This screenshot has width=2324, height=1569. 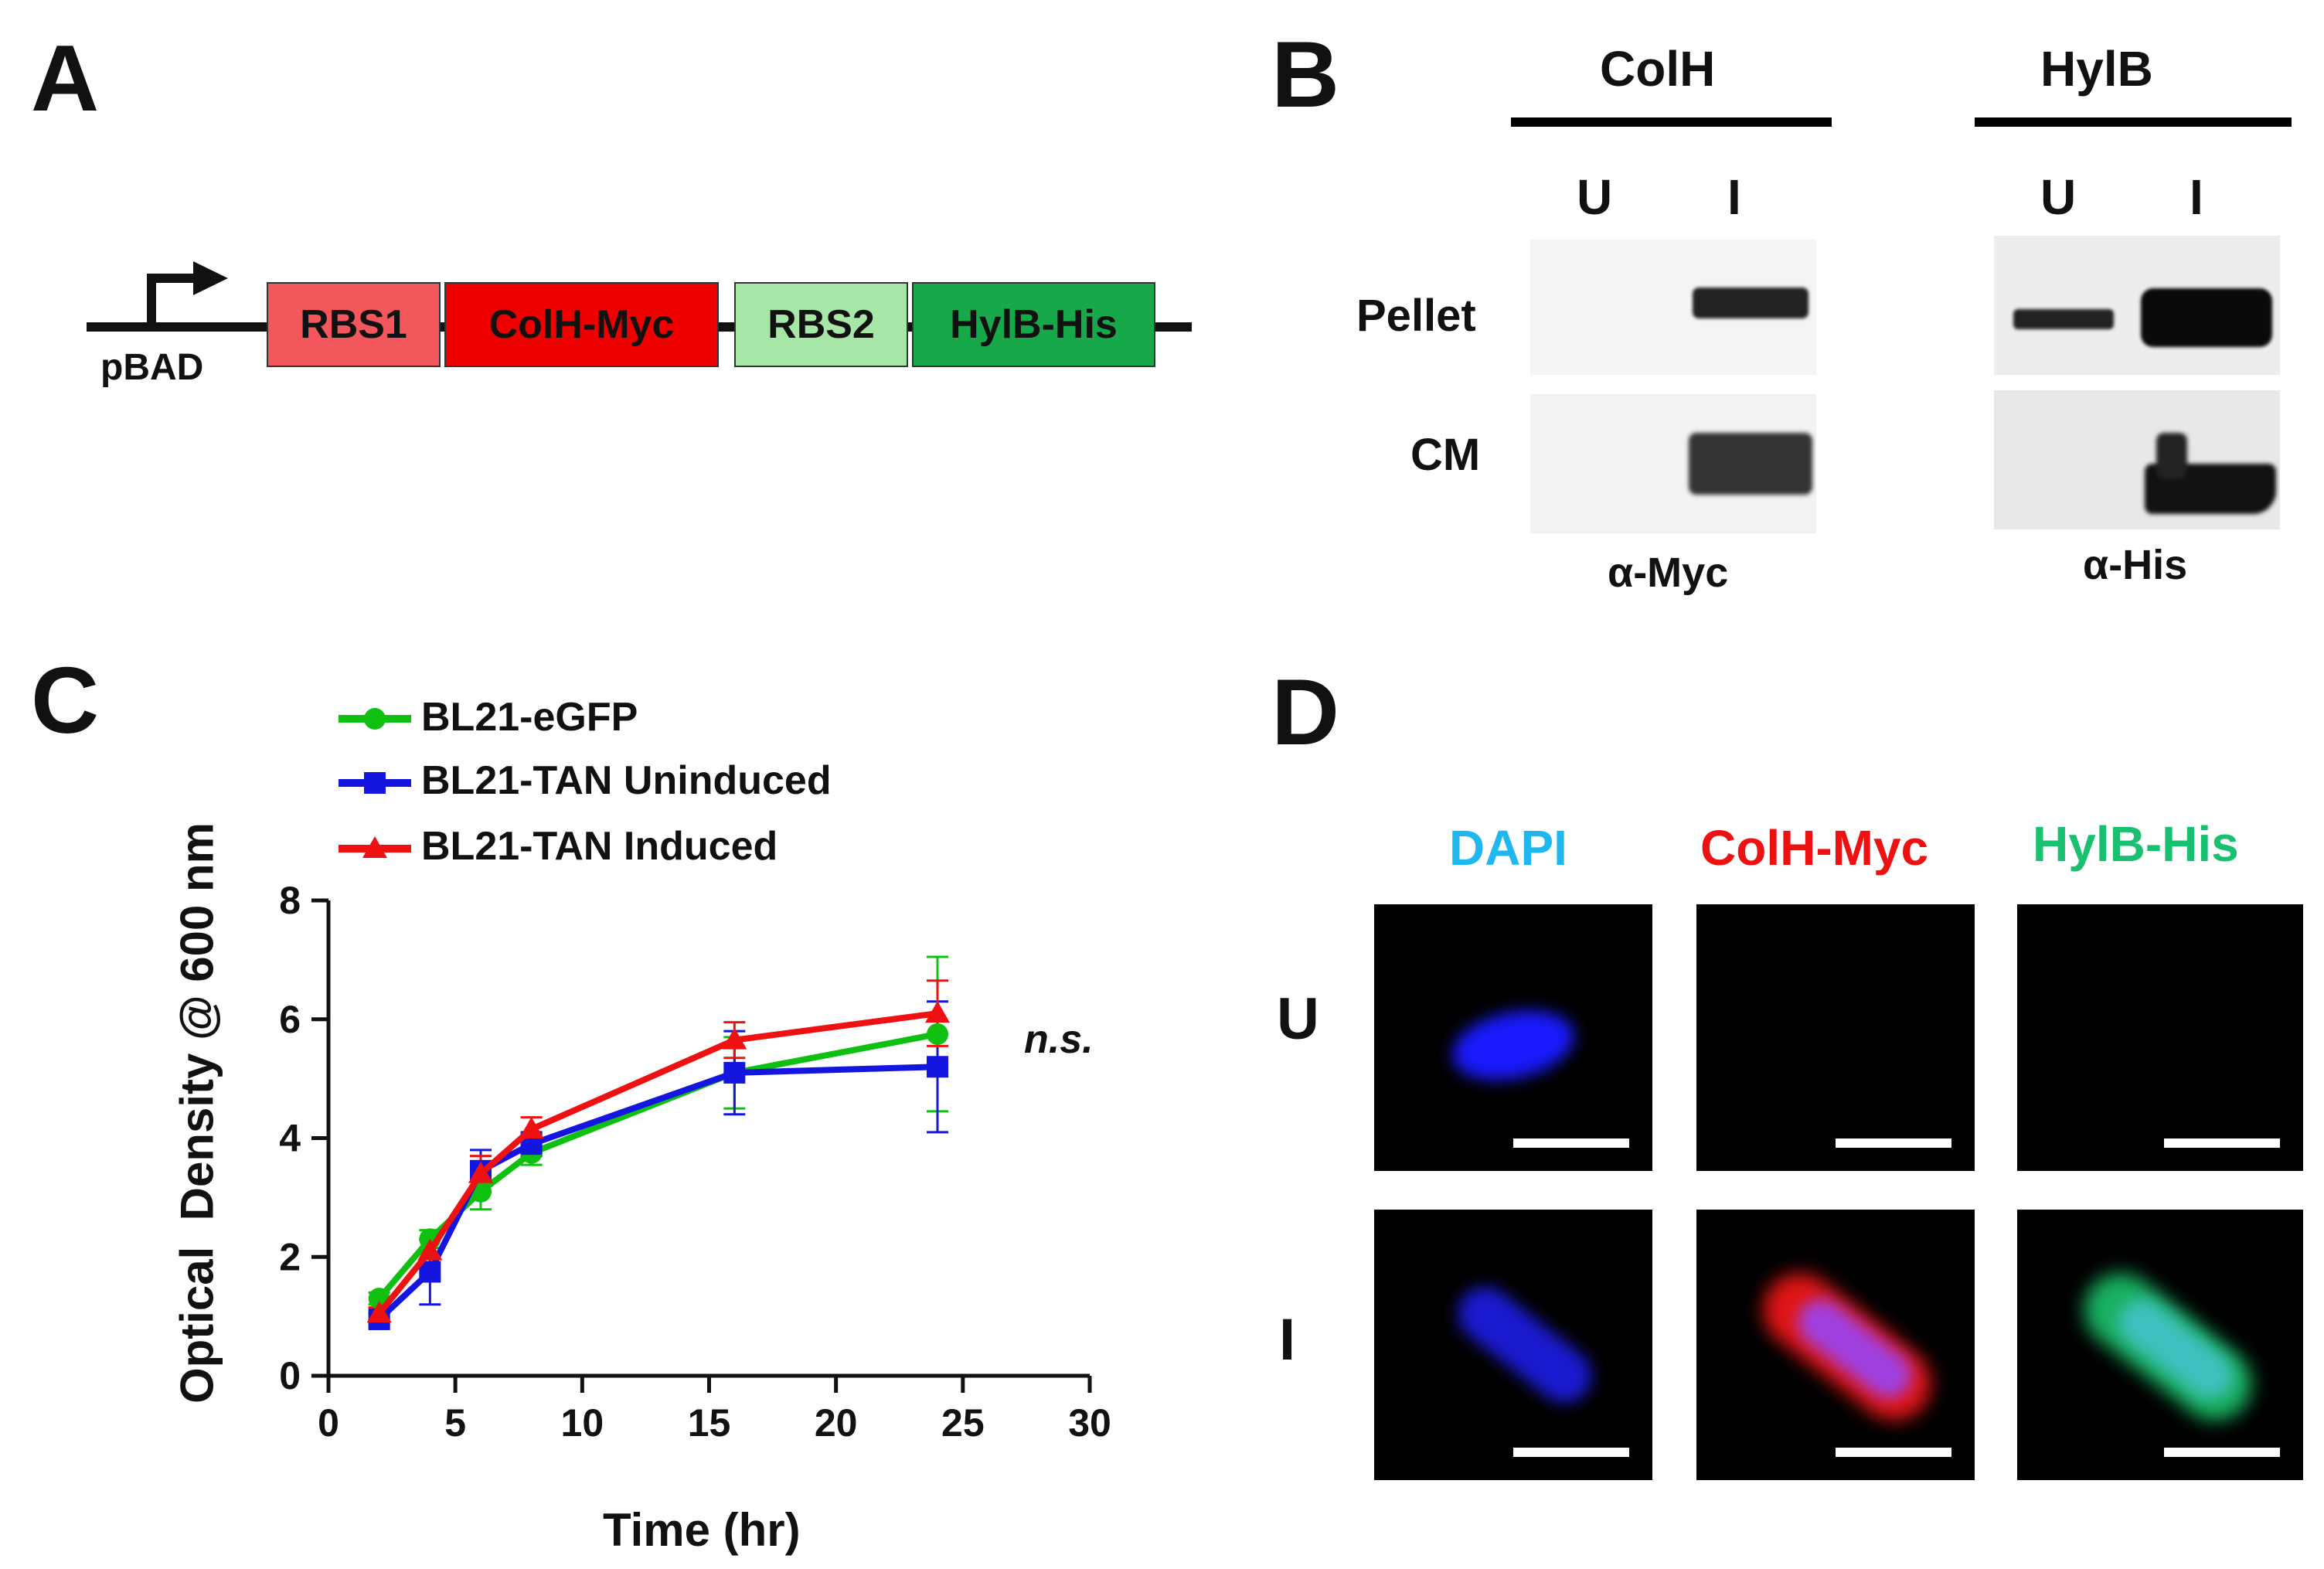 What do you see at coordinates (2096, 69) in the screenshot?
I see `group-title-hylb: HylB` at bounding box center [2096, 69].